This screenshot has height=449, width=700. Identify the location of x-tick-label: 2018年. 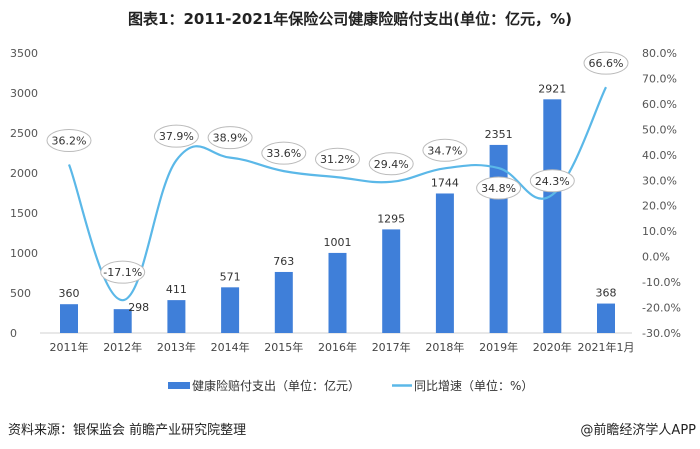
(444, 347).